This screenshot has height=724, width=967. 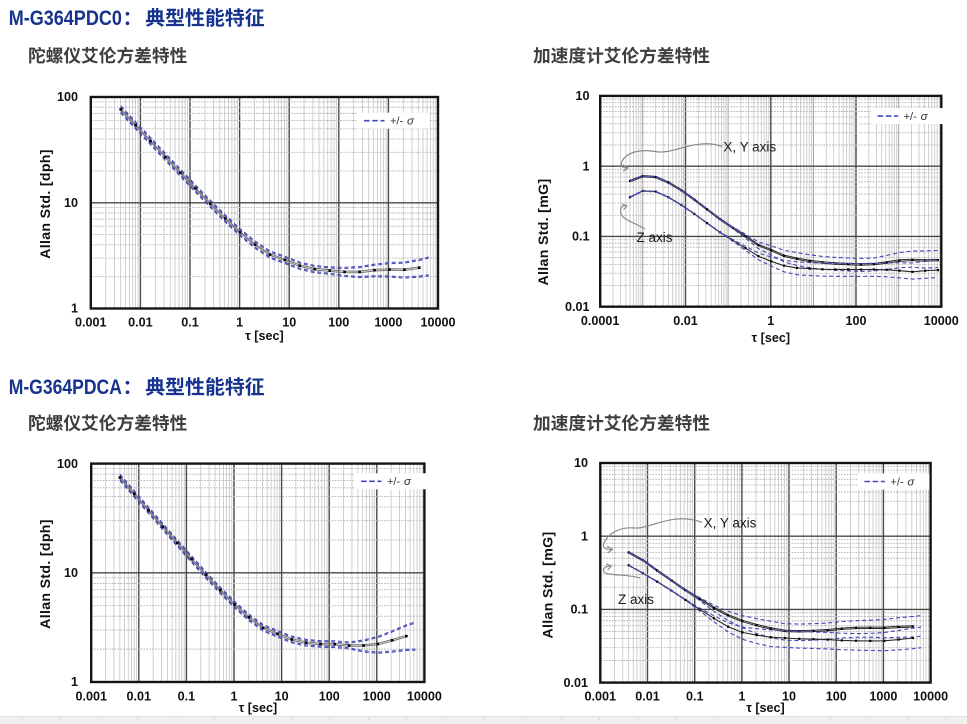 I want to click on svg-text: M-G364PDC0, so click(x=65, y=18).